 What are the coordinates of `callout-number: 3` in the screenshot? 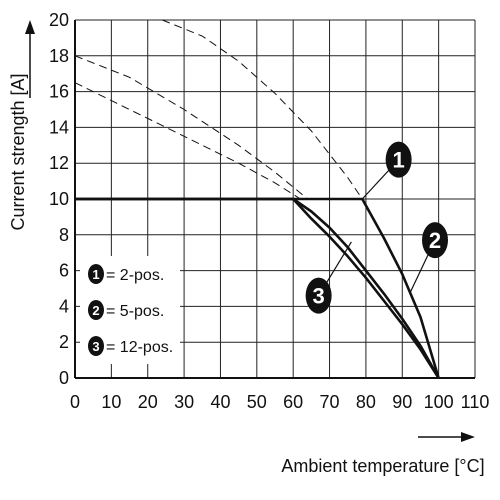 It's located at (319, 296).